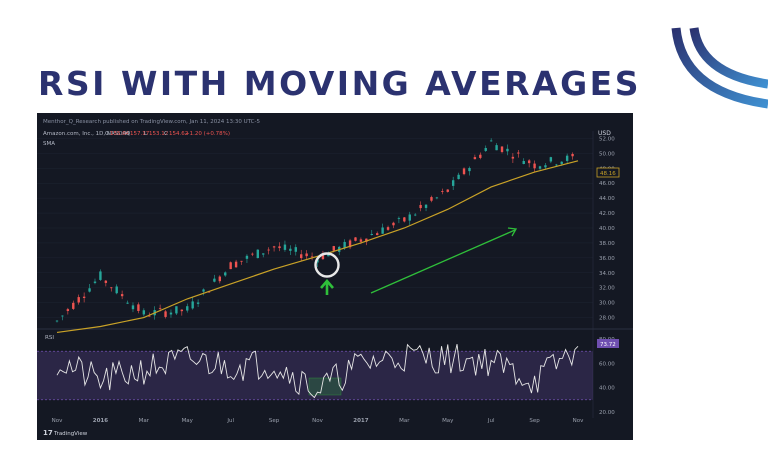  What do you see at coordinates (444, 260) in the screenshot?
I see `trend-arrow-icon` at bounding box center [444, 260].